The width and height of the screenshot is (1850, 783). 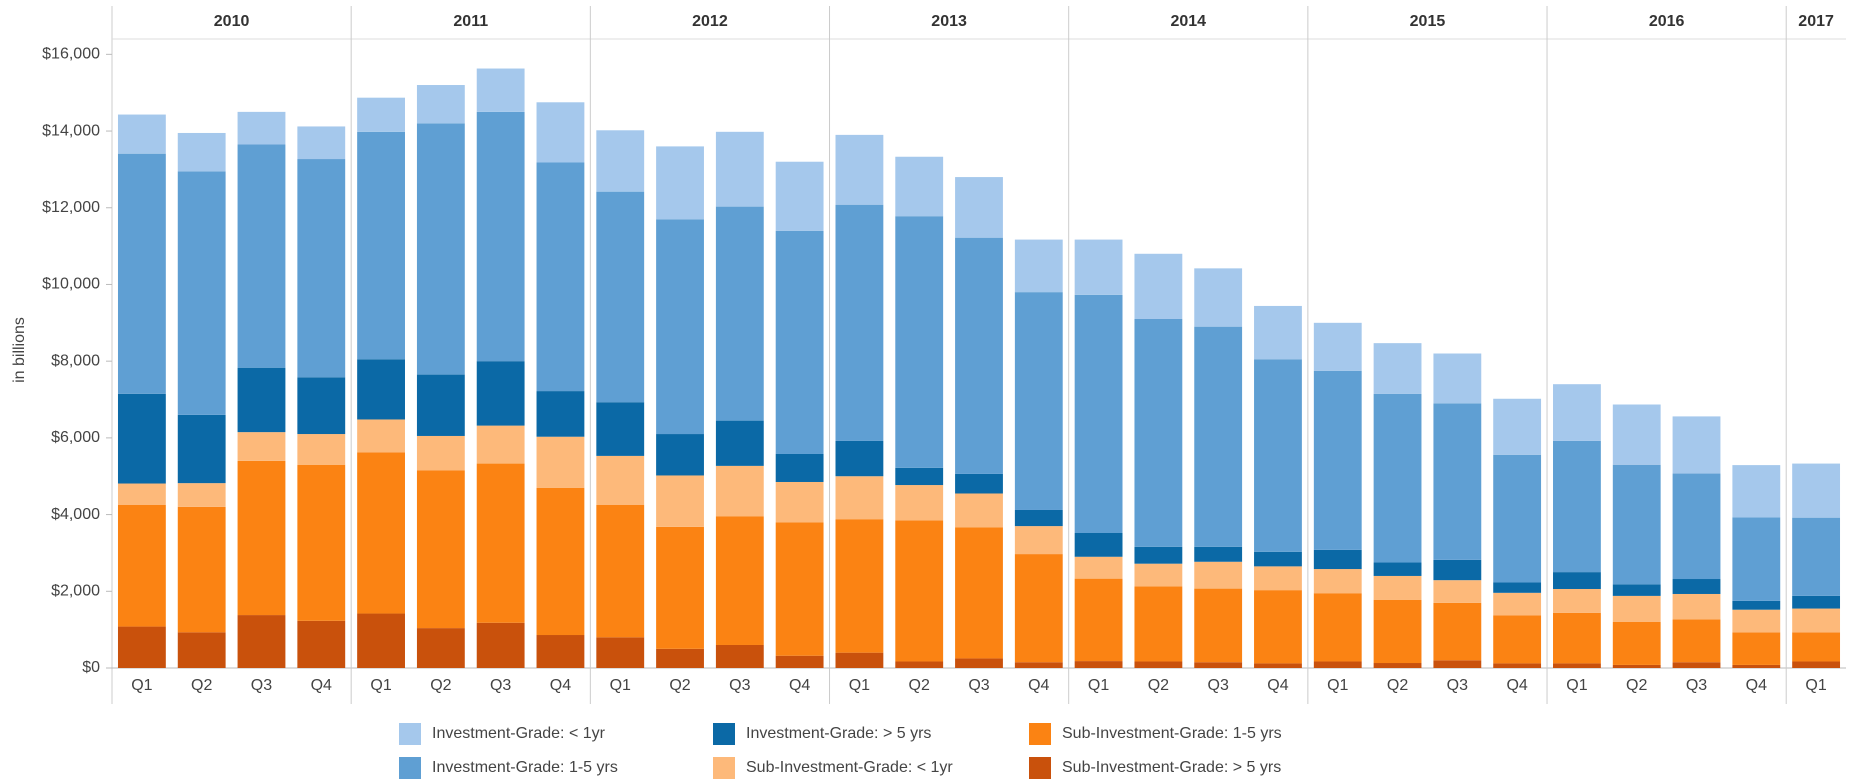 I want to click on year-label: 2016, so click(x=1667, y=21).